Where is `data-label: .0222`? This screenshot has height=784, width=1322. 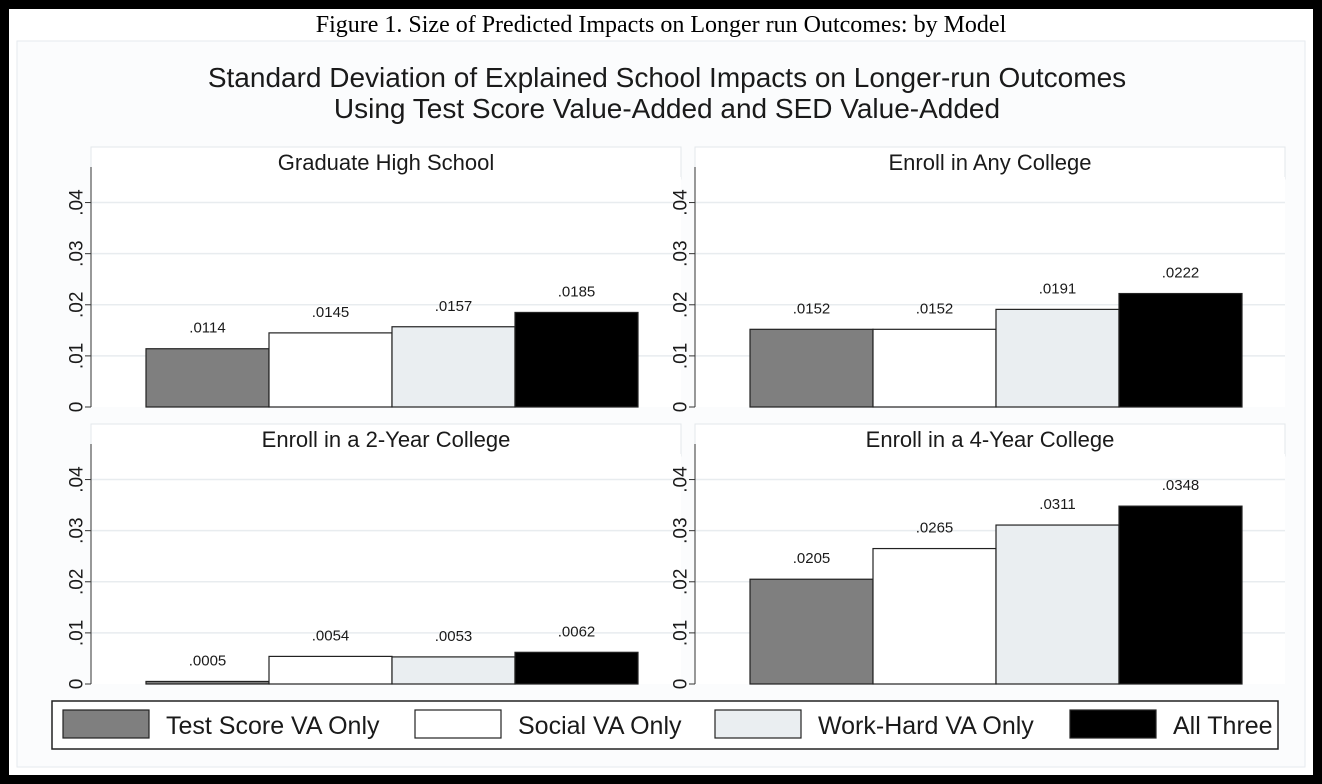
data-label: .0222 is located at coordinates (1181, 273).